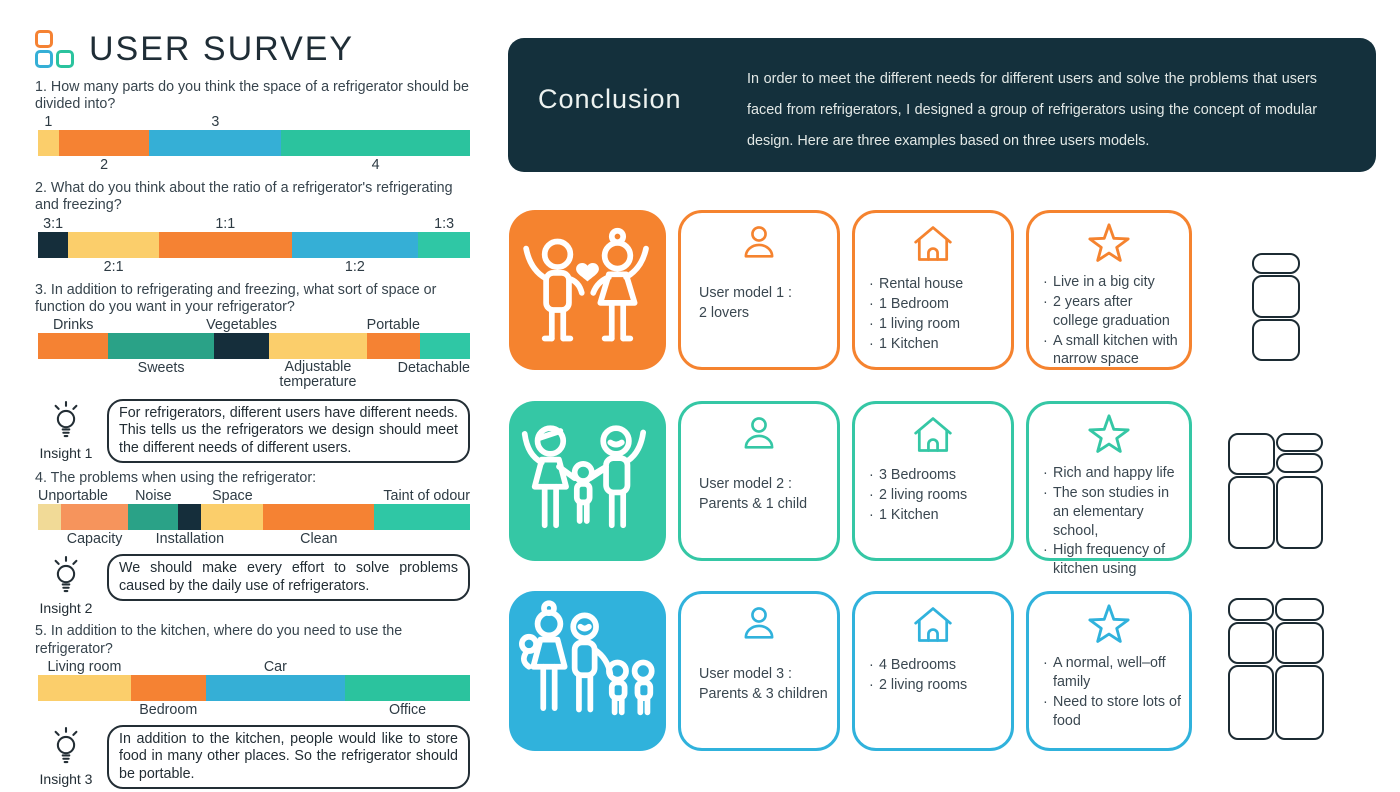 The width and height of the screenshot is (1400, 792). Describe the element at coordinates (433, 367) in the screenshot. I see `bar-segment-label: Detachable` at that location.